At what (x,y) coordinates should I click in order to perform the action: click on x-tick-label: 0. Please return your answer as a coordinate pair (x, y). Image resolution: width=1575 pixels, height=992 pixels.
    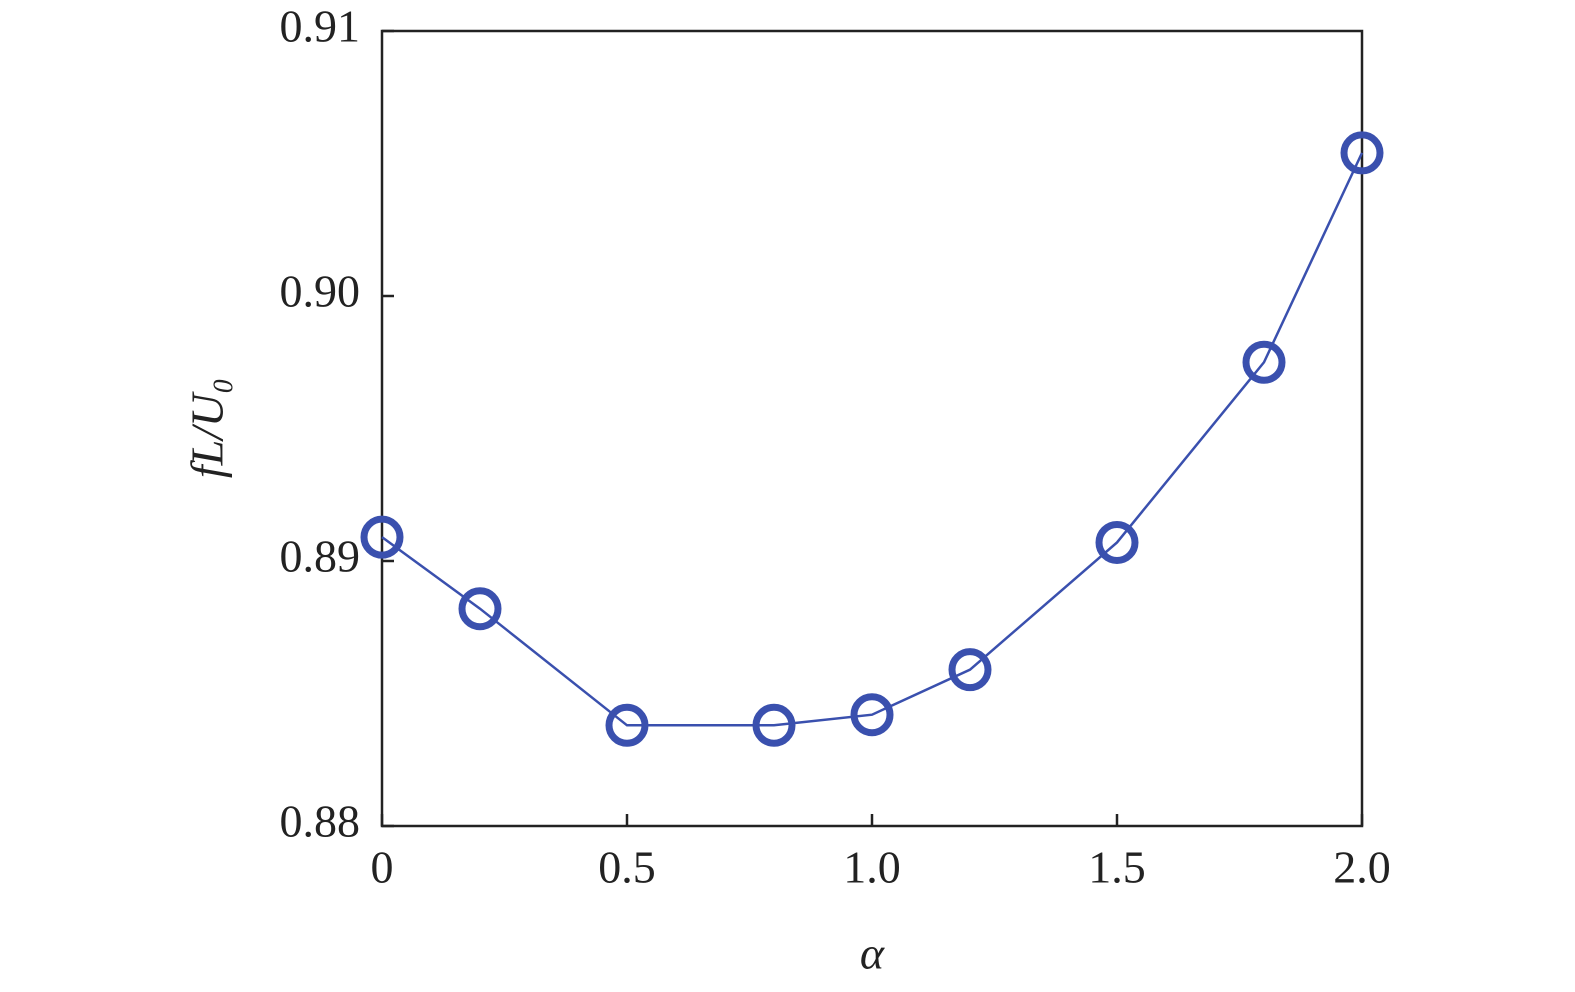
    Looking at the image, I should click on (382, 867).